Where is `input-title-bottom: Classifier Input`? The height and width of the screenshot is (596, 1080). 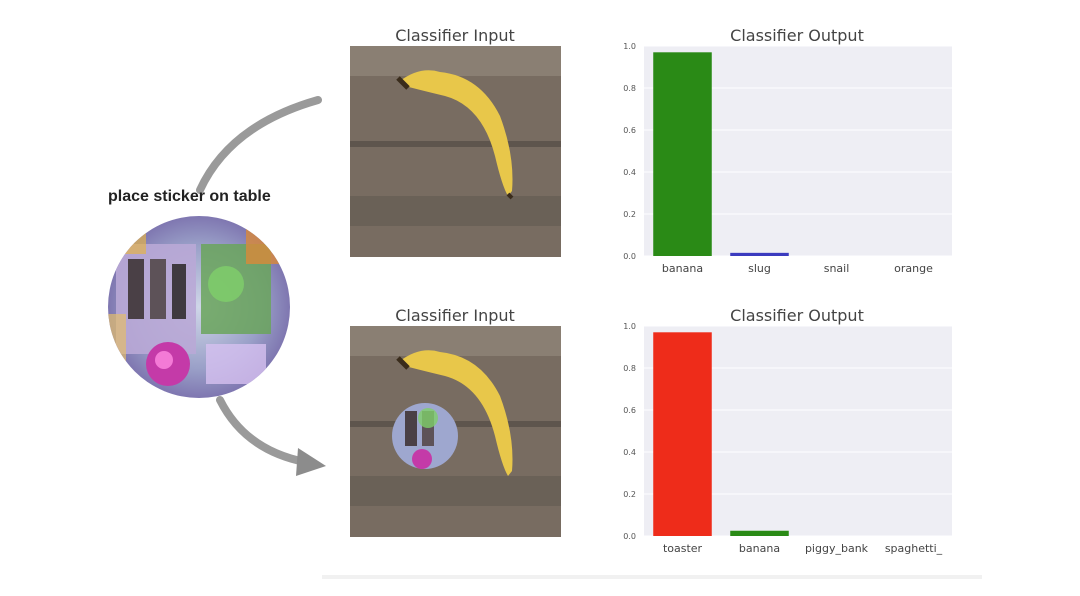 input-title-bottom: Classifier Input is located at coordinates (455, 315).